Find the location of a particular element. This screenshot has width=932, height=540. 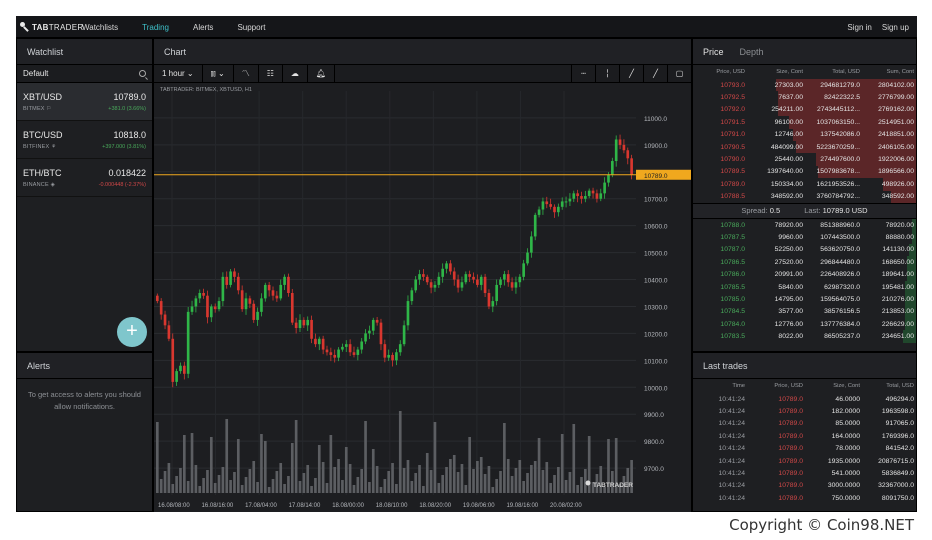

rectangle-tool: ▢ is located at coordinates (679, 74).